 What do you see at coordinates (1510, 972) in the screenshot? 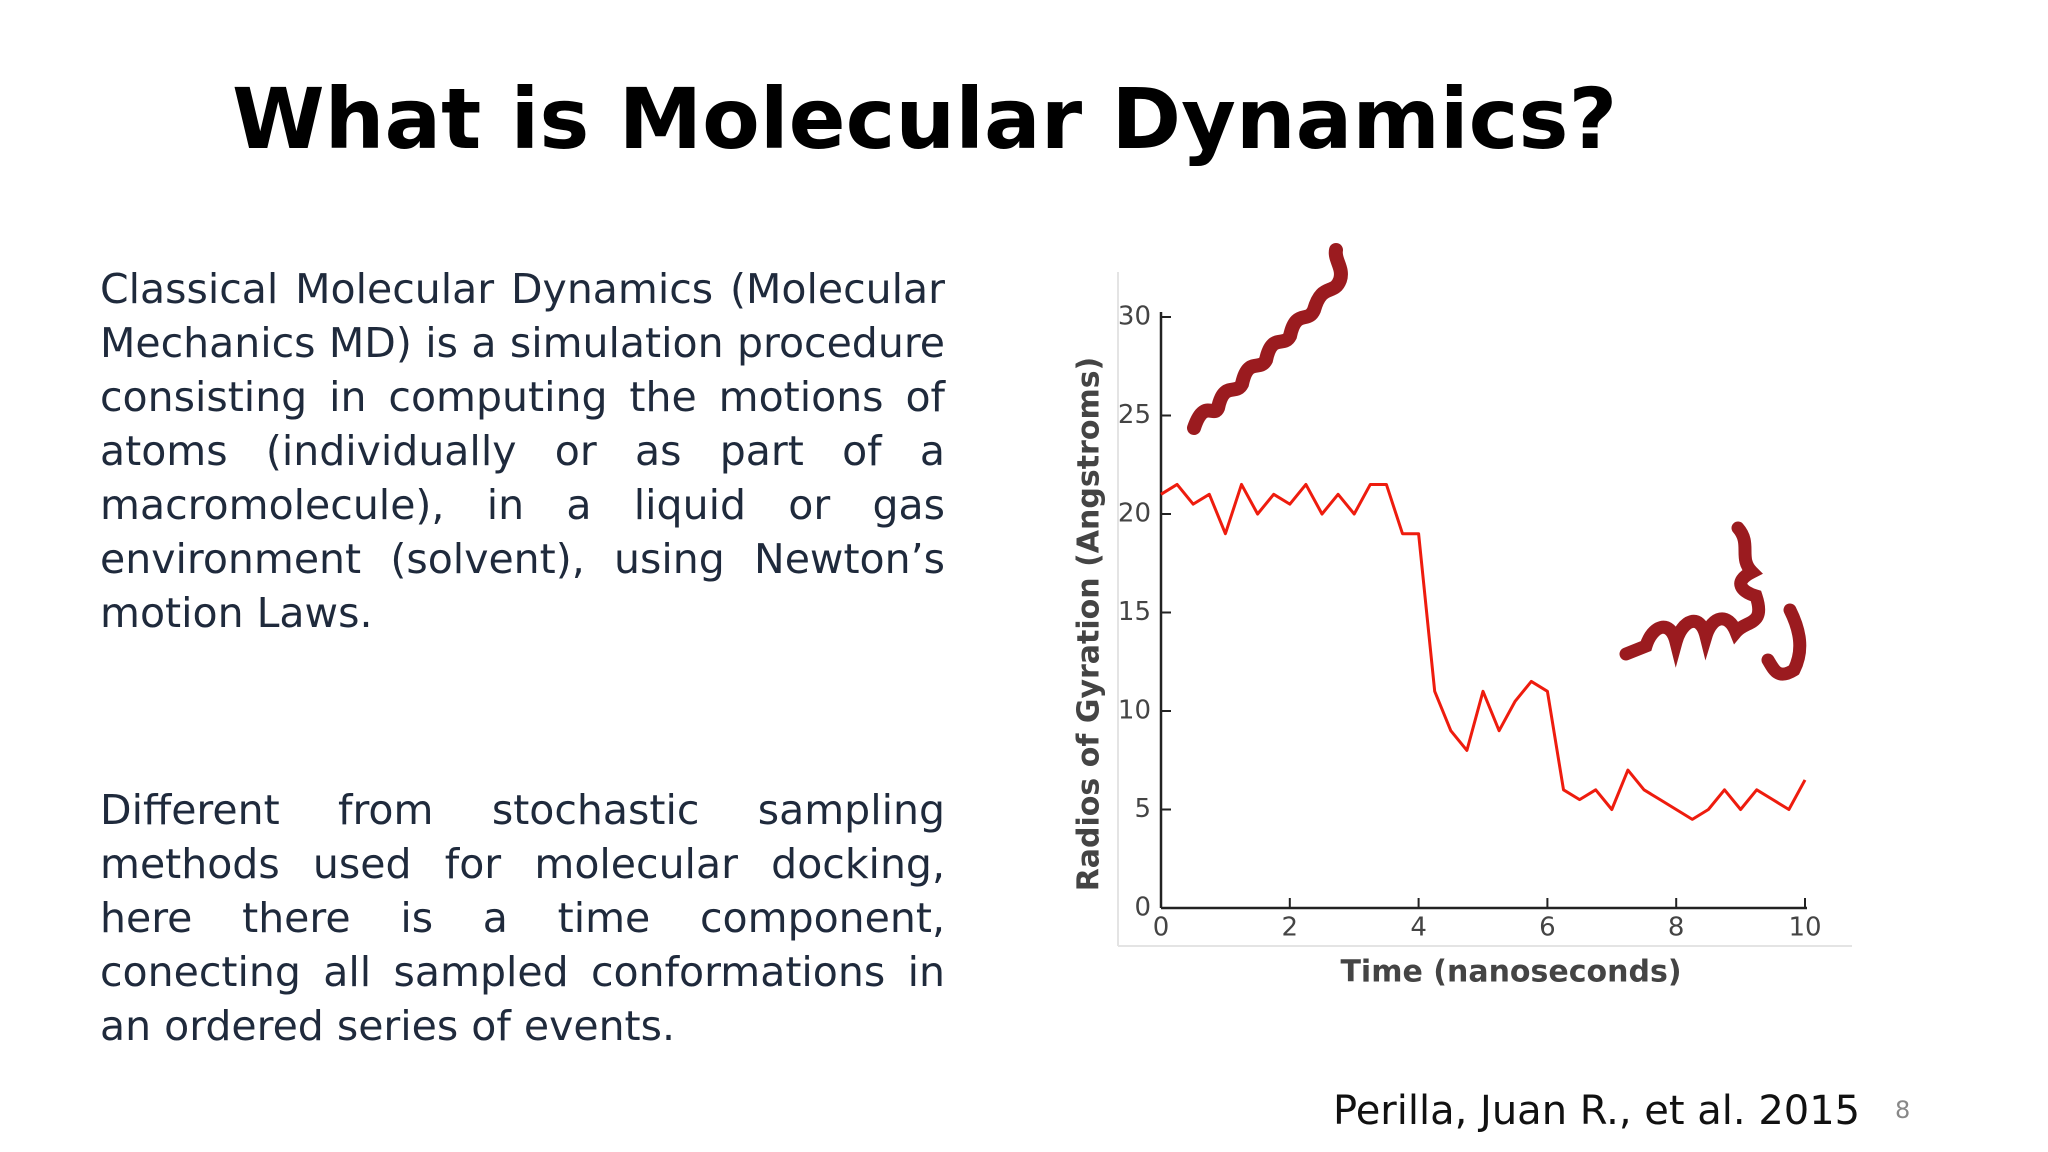
I see `x-axis-label: Time (nanoseconds)` at bounding box center [1510, 972].